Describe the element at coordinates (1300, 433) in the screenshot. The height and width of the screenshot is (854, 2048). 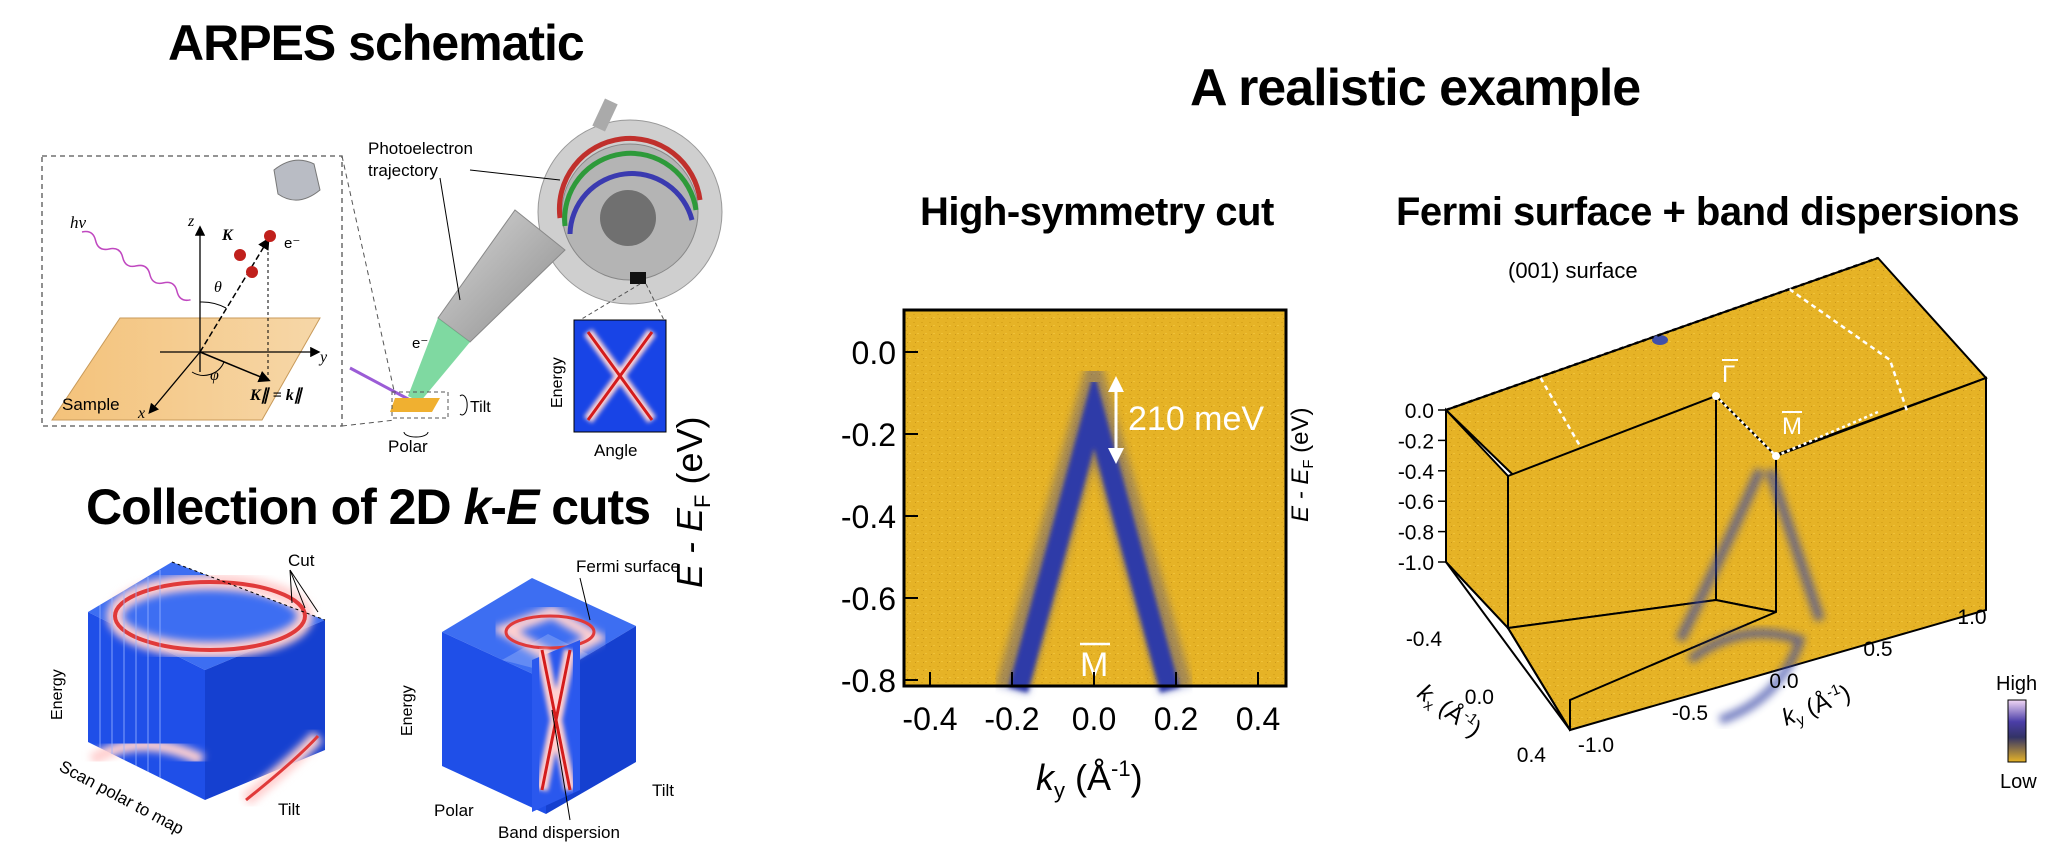
I see `fermi-ylabel-unit: (eV)` at that location.